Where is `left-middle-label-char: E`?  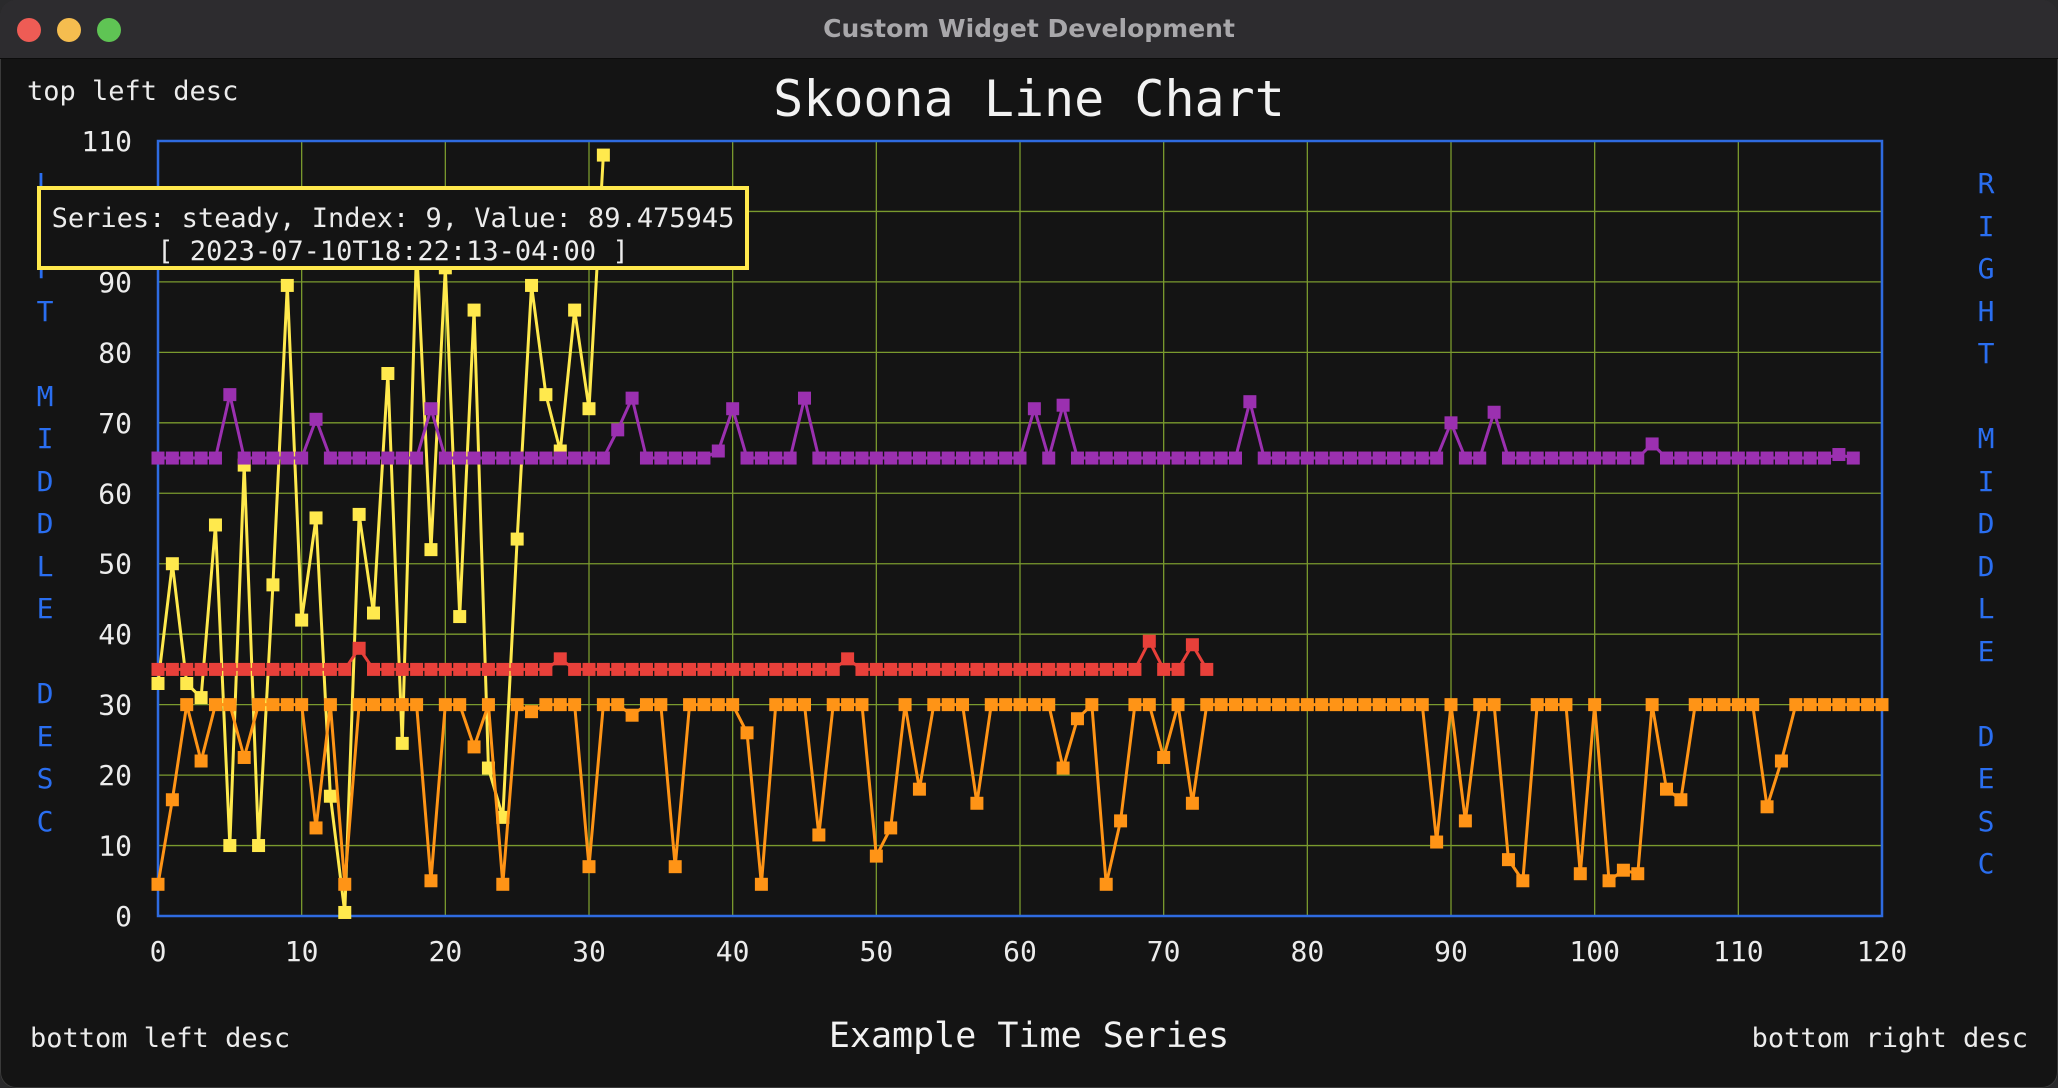
left-middle-label-char: E is located at coordinates (45, 736).